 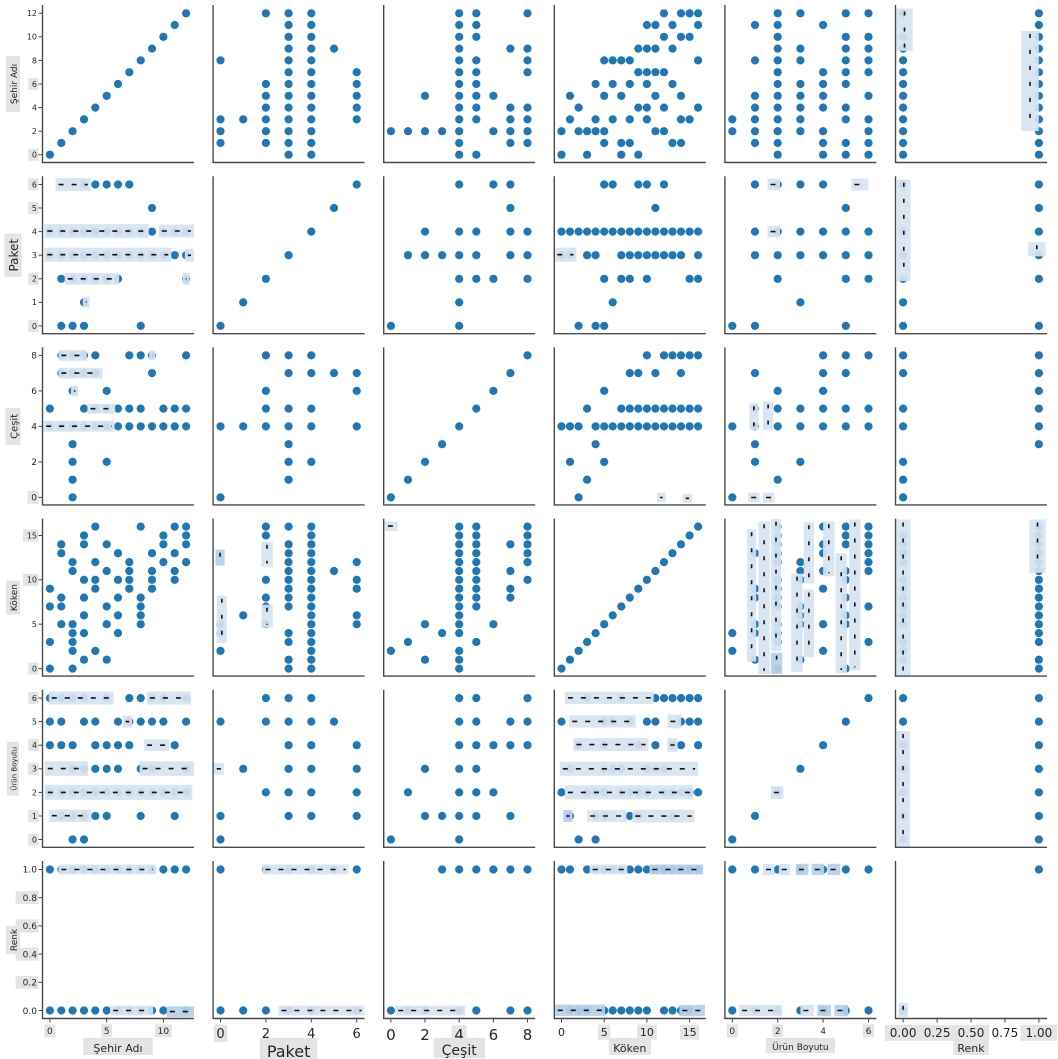 I want to click on panel-r5c2-Renk-vs-Çeşit, so click(x=459, y=940).